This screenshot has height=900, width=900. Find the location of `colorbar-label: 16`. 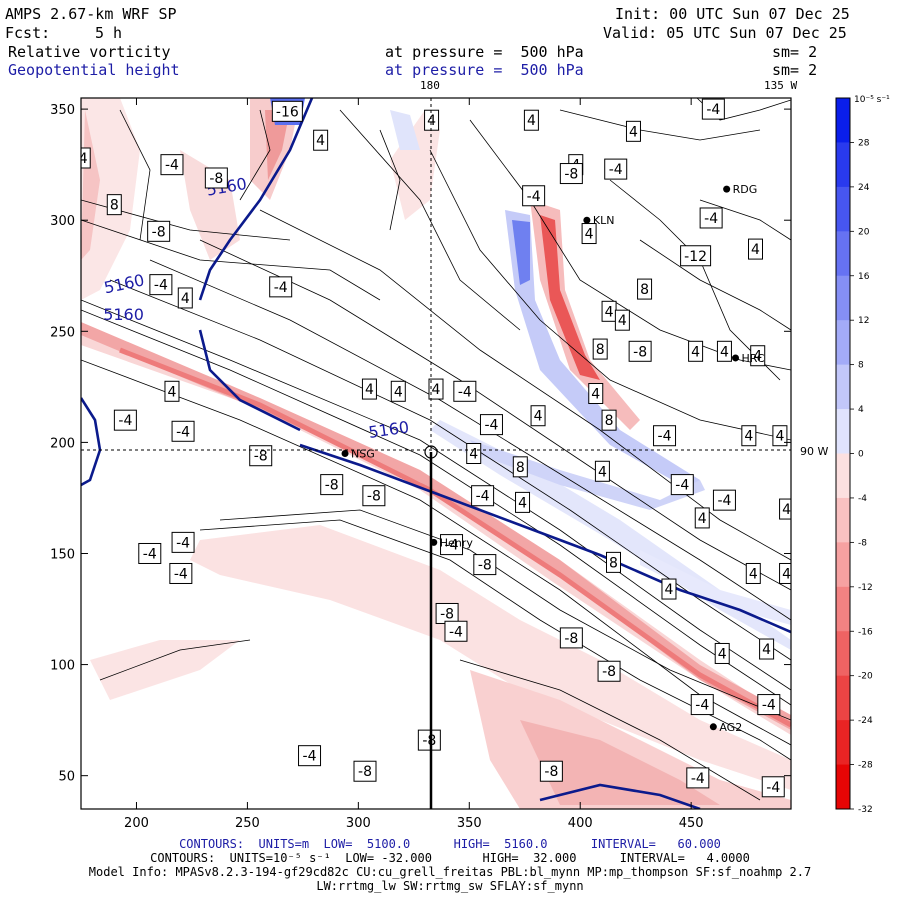

colorbar-label: 16 is located at coordinates (864, 277).